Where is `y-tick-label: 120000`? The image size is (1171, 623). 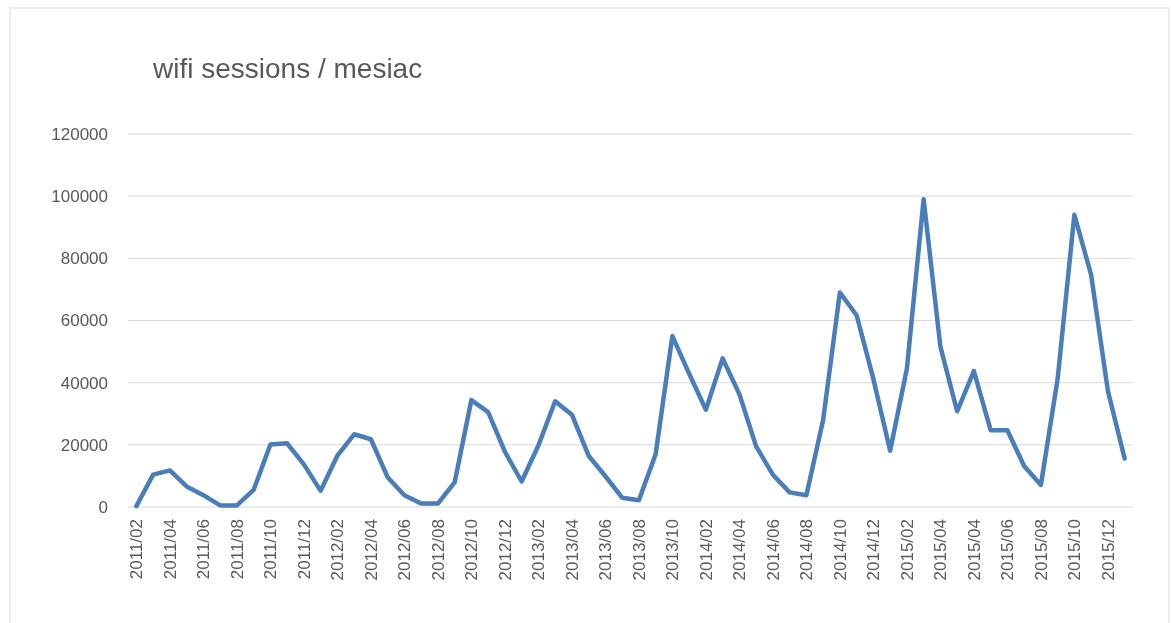 y-tick-label: 120000 is located at coordinates (79, 134).